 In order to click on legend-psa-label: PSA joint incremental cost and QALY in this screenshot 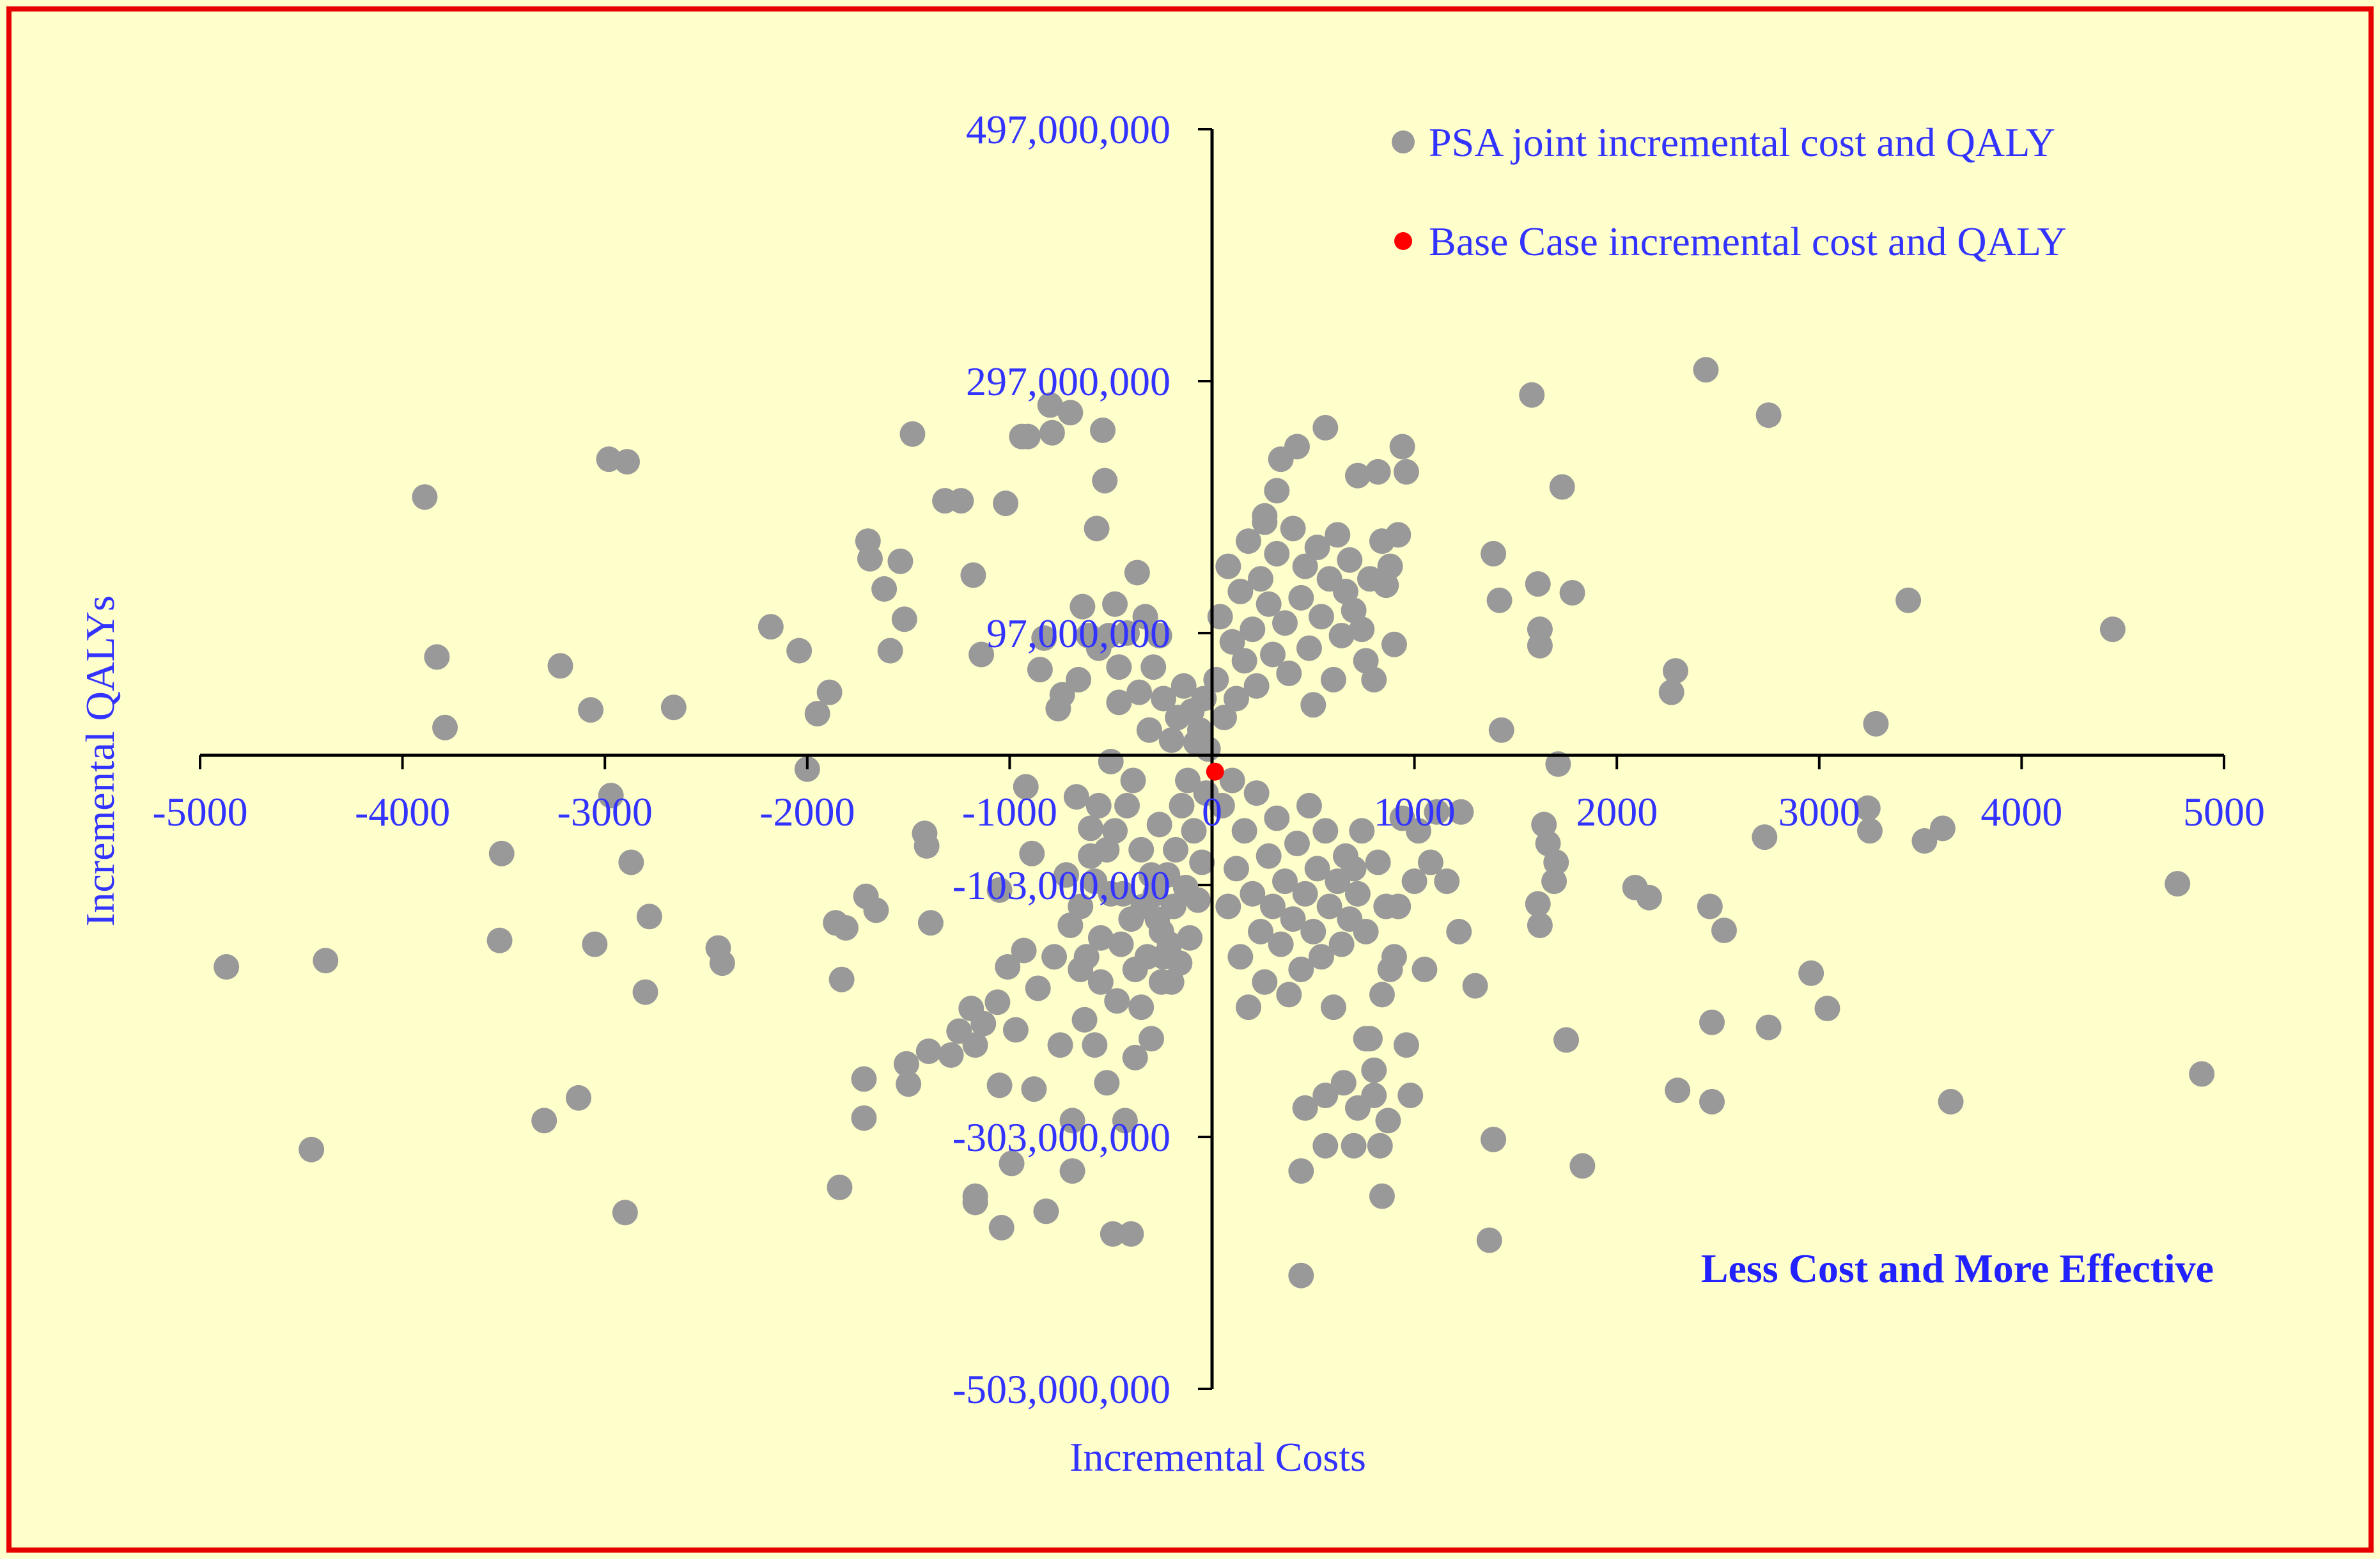, I will do `click(1742, 142)`.